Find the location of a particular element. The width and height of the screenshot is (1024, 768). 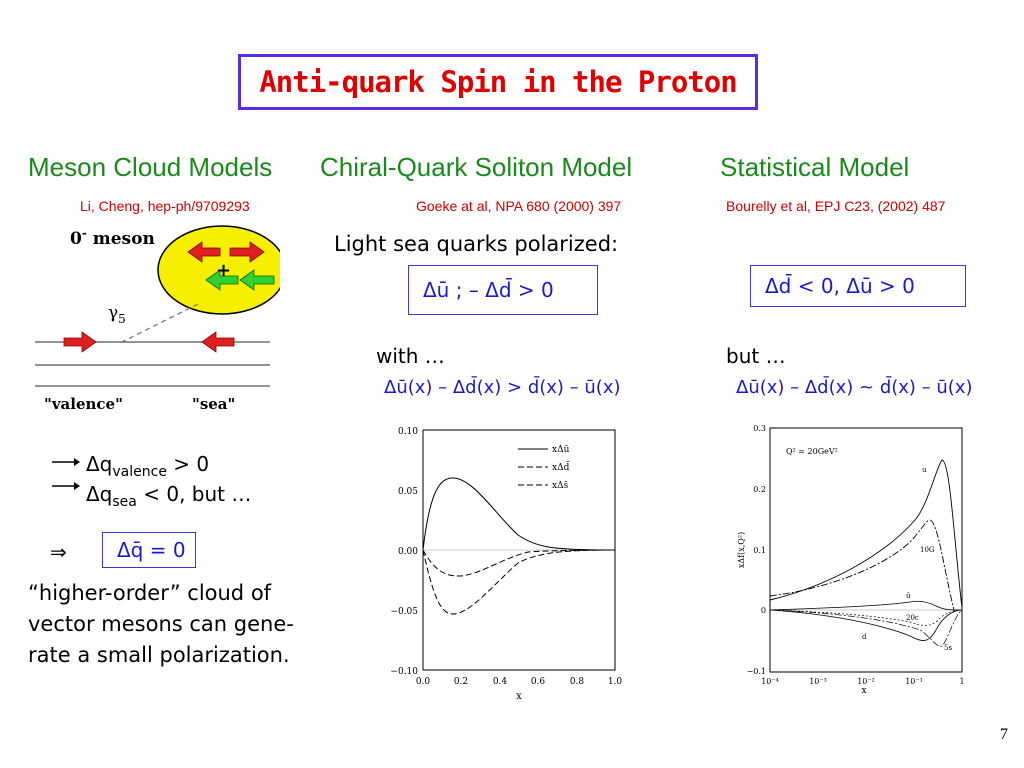

curve-label: ū is located at coordinates (908, 596).